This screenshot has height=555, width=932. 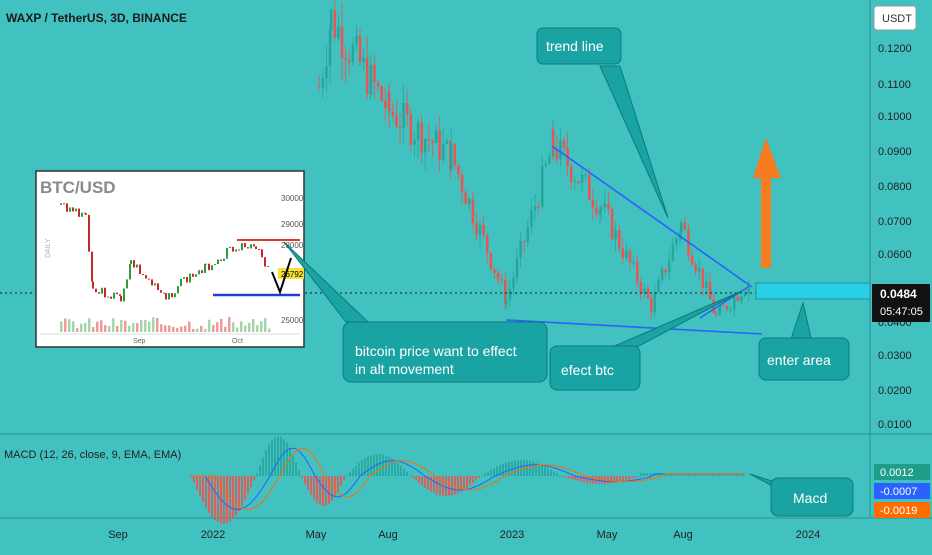 I want to click on price-tick: 0.0600, so click(x=895, y=255).